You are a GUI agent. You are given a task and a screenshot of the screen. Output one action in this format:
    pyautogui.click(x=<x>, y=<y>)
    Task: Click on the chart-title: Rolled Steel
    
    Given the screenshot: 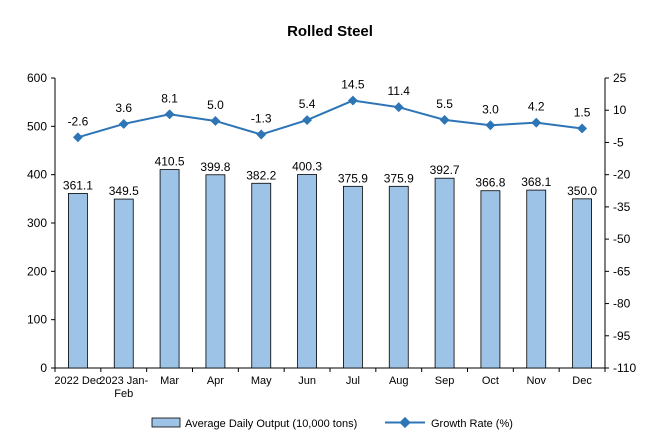 What is the action you would take?
    pyautogui.click(x=330, y=31)
    